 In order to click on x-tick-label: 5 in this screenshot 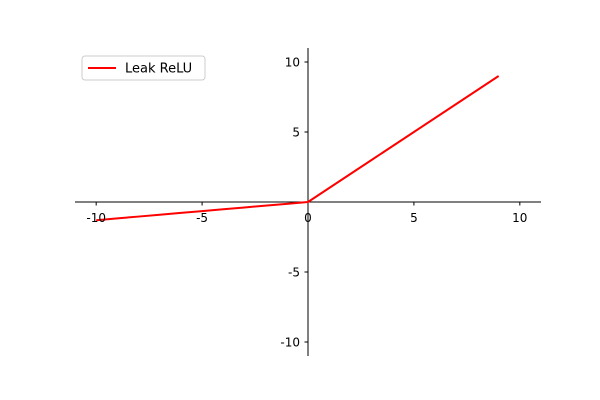, I will do `click(414, 218)`.